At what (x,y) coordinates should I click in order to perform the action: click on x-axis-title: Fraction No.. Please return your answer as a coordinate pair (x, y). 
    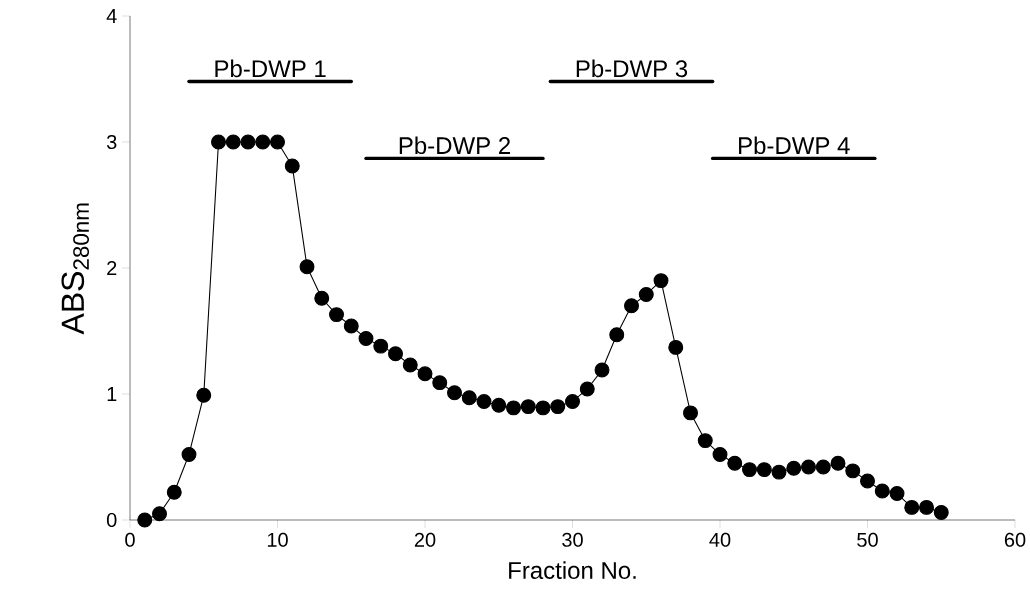
    Looking at the image, I should click on (572, 570).